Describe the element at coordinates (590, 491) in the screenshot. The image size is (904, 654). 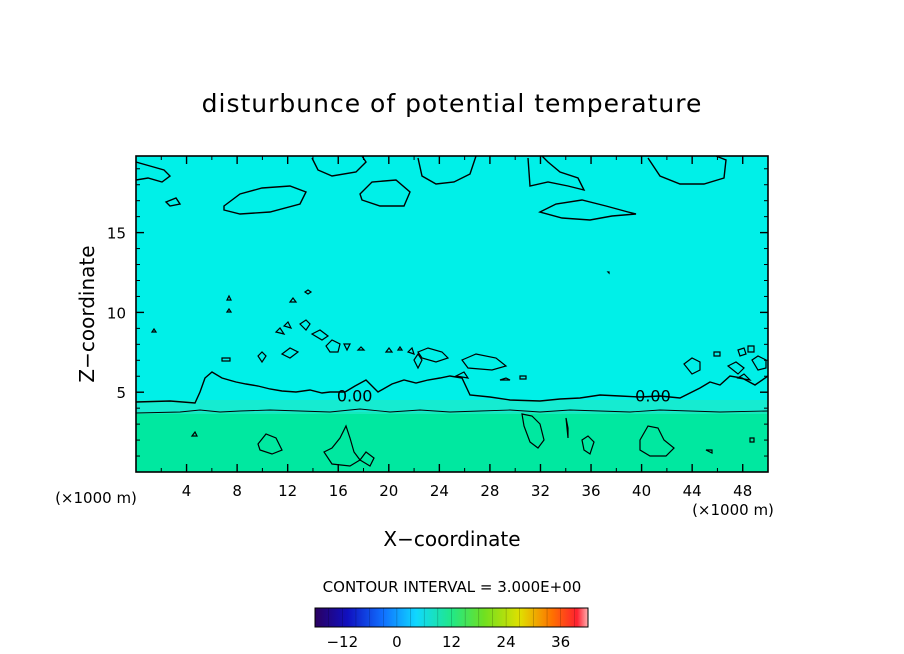
I see `x-tick-label: 36` at that location.